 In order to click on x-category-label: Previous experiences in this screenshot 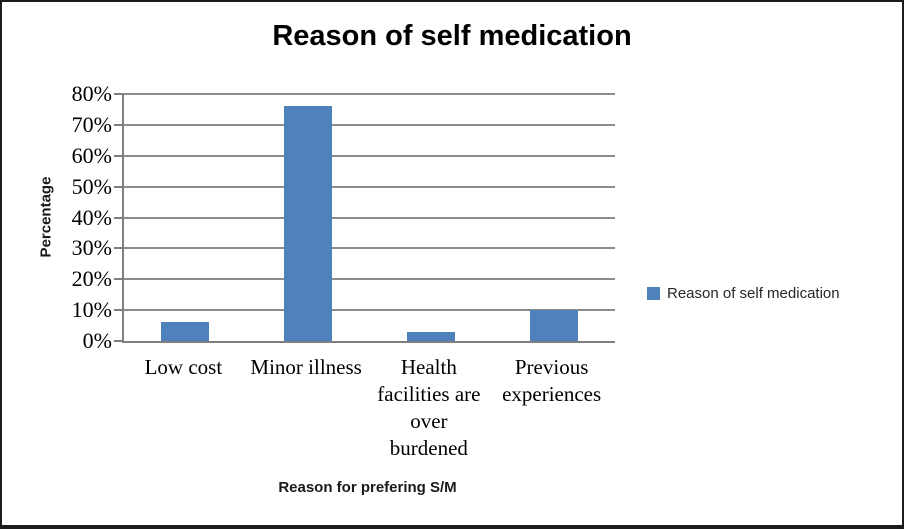, I will do `click(552, 380)`.